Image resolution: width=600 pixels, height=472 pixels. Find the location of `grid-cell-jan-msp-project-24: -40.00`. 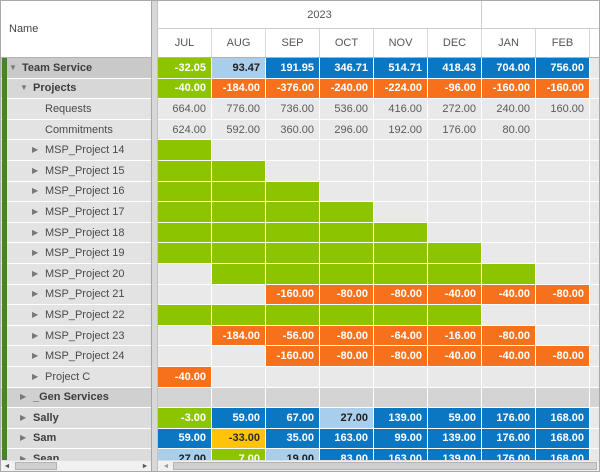

grid-cell-jan-msp-project-24: -40.00 is located at coordinates (509, 356).